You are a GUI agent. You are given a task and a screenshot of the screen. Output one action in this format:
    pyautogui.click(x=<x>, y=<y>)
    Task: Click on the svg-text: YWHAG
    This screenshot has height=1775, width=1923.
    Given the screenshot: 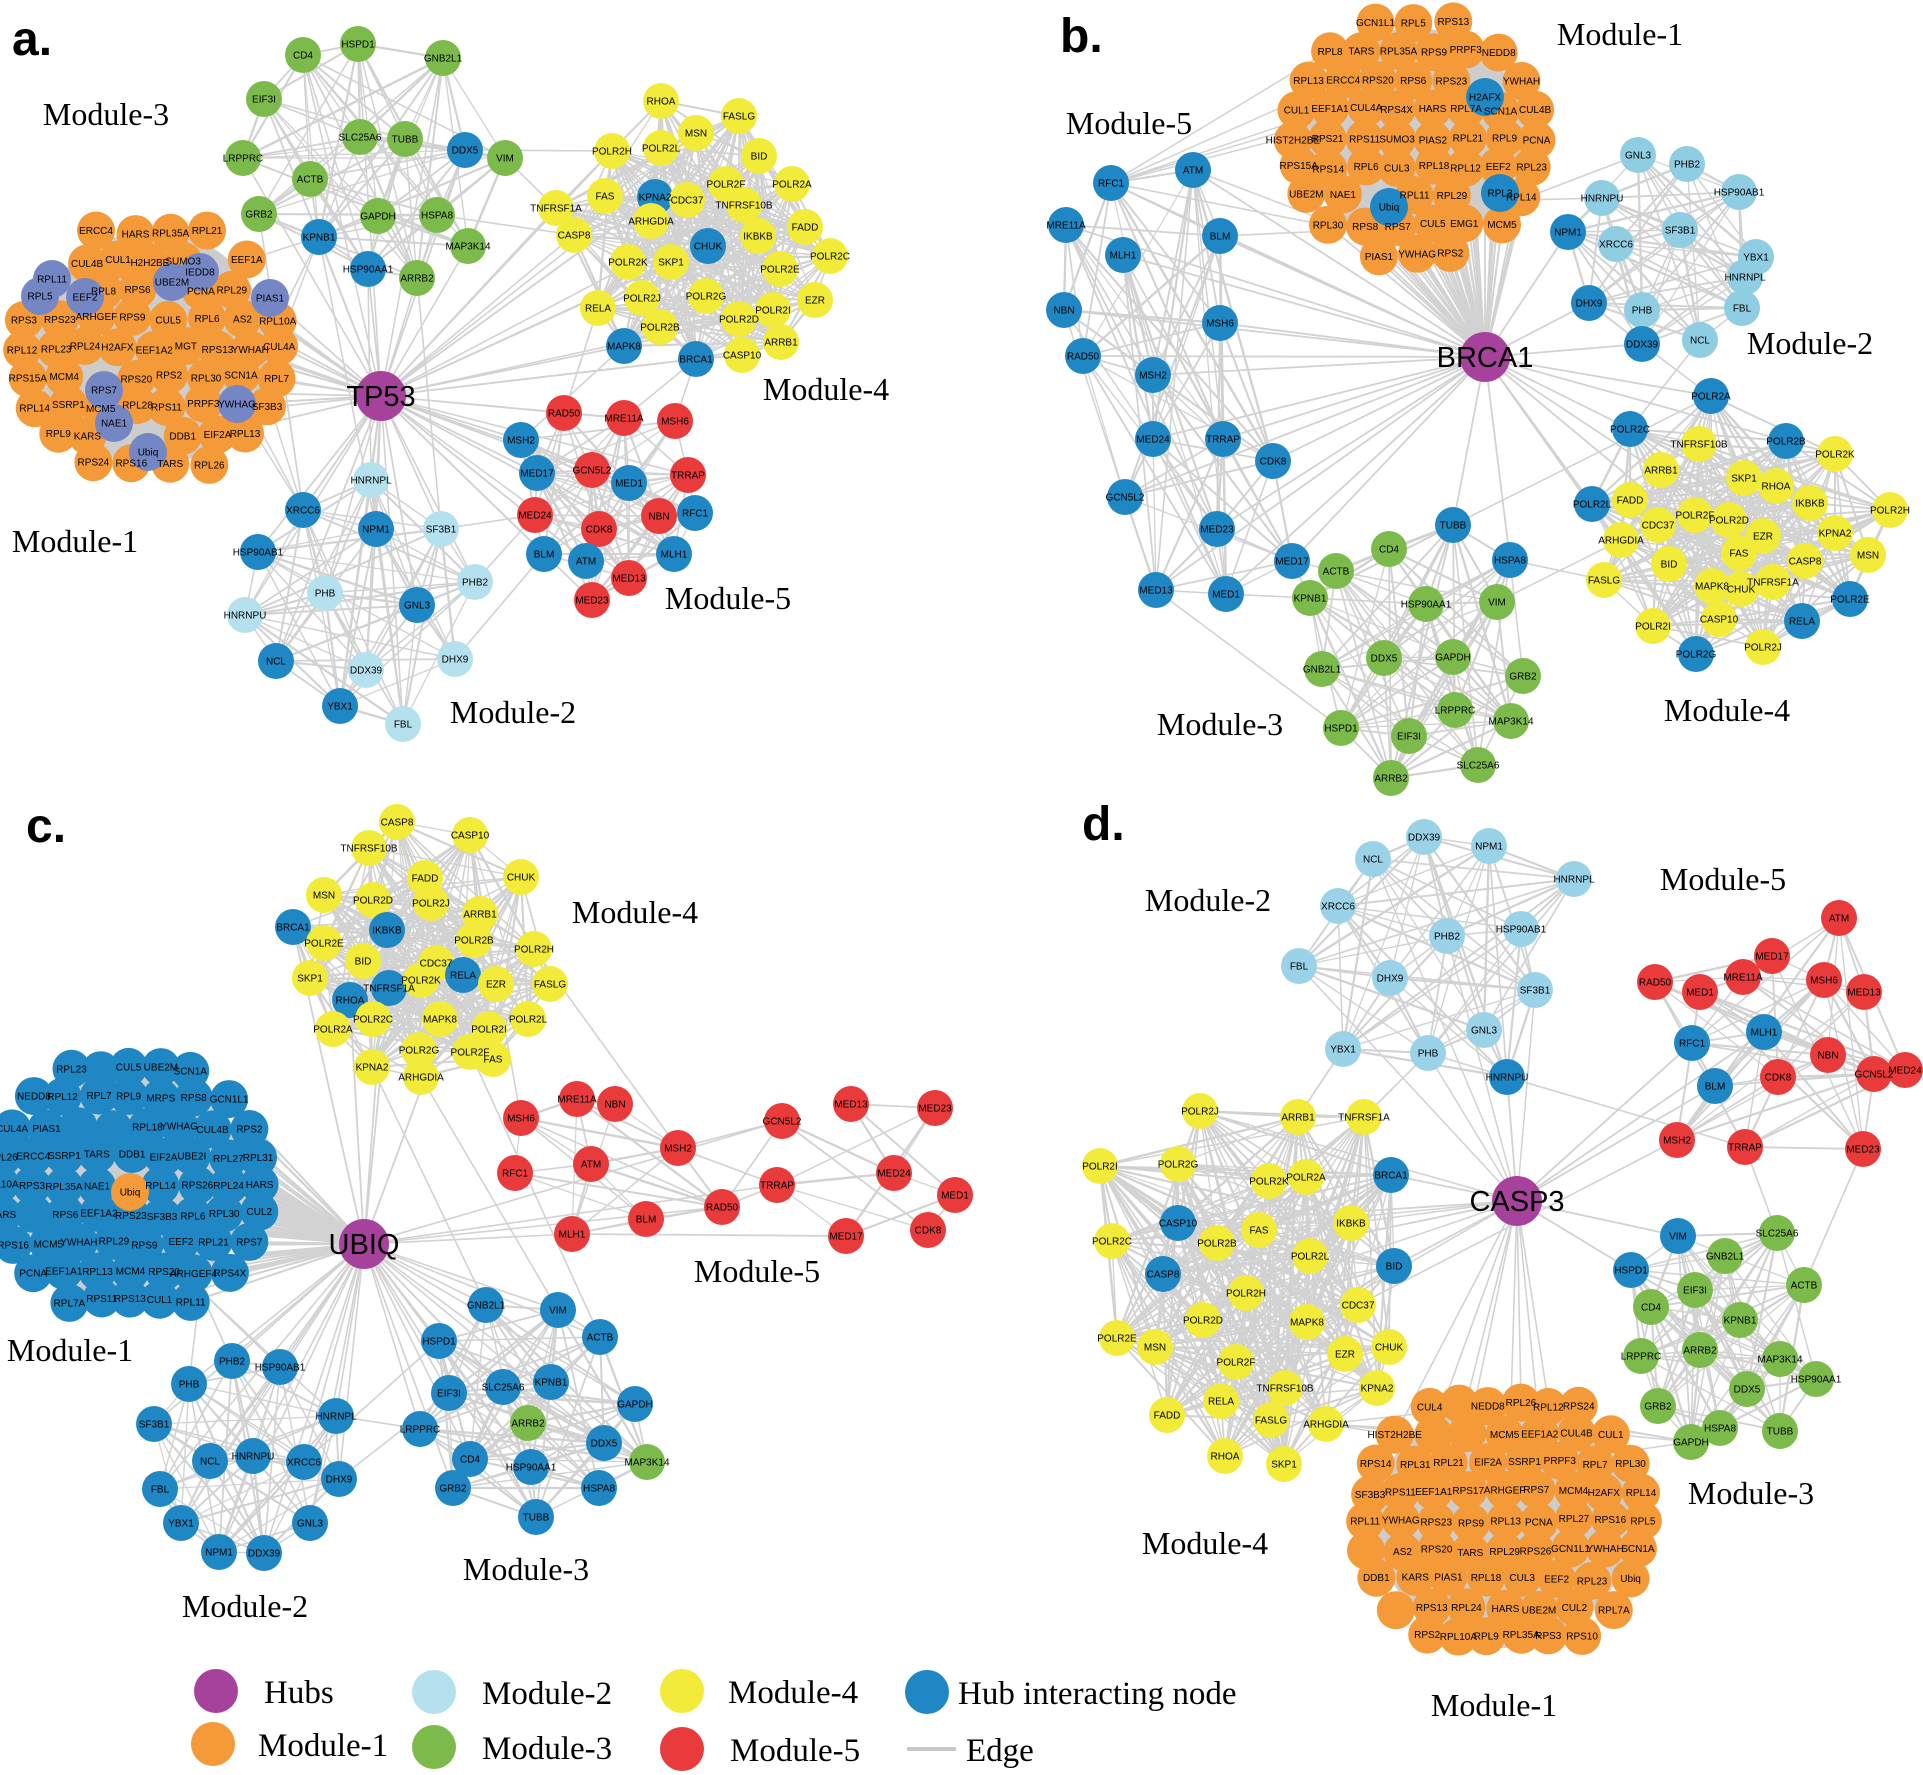 What is the action you would take?
    pyautogui.click(x=237, y=405)
    